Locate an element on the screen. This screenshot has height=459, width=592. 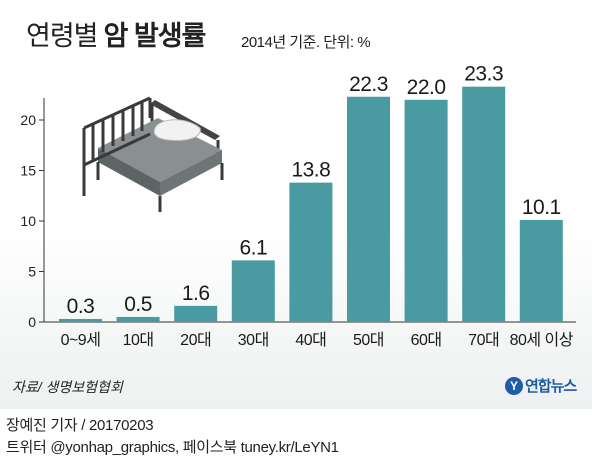
title-prefix: 연령별 is located at coordinates (62, 36).